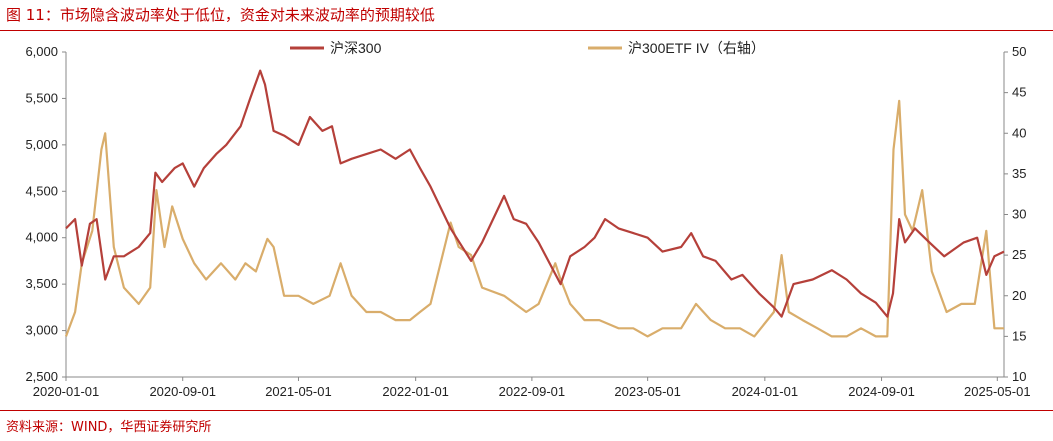  Describe the element at coordinates (41, 283) in the screenshot. I see `left-tick-label: 3,500` at that location.